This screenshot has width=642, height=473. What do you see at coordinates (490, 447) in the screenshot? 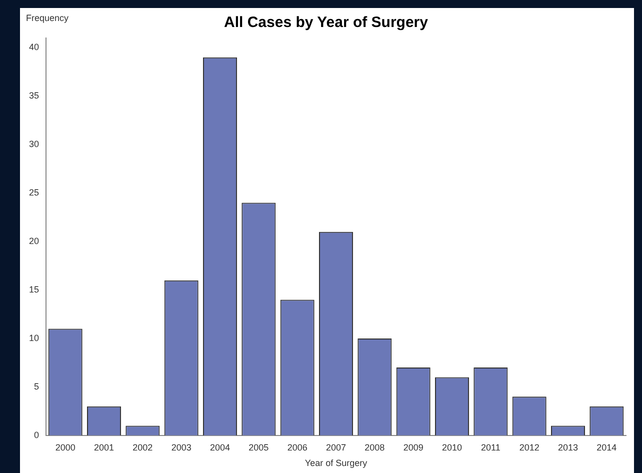
I see `x-tick-label: 2011` at bounding box center [490, 447].